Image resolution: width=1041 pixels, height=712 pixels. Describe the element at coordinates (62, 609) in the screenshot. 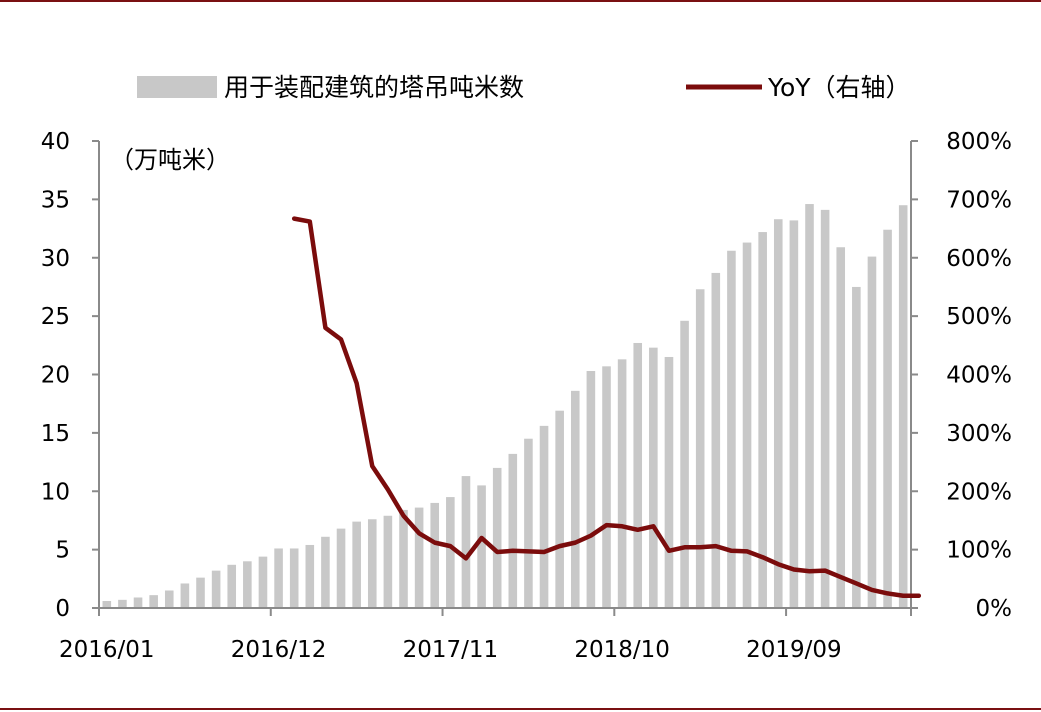

I see `left-tick-label: 0` at that location.